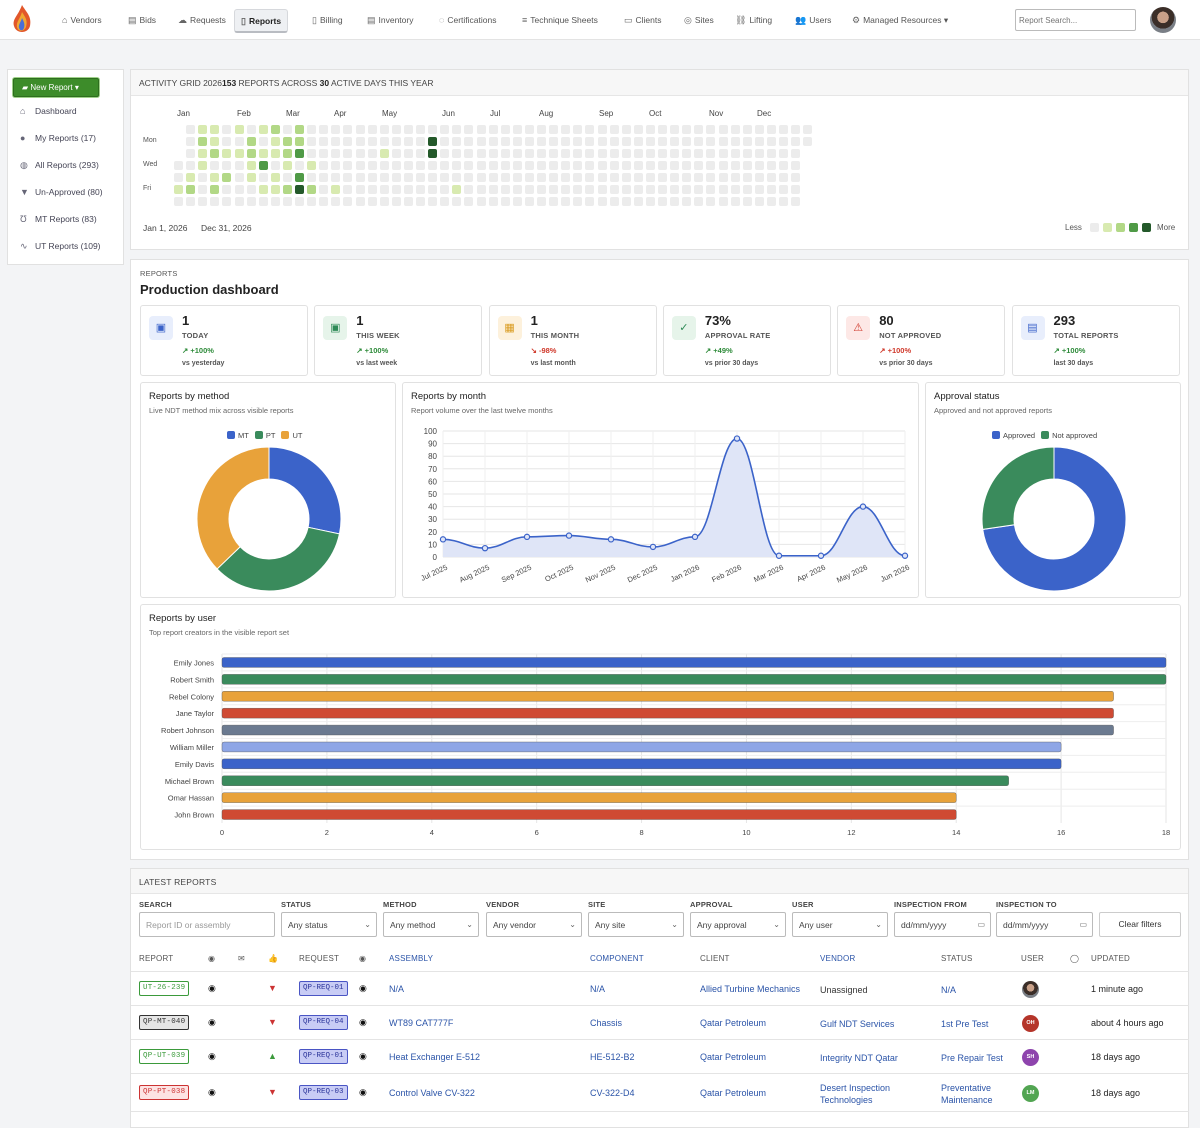 This screenshot has height=1128, width=1200. Describe the element at coordinates (164, 1092) in the screenshot. I see `report-id-badge: QP-PT-038` at that location.